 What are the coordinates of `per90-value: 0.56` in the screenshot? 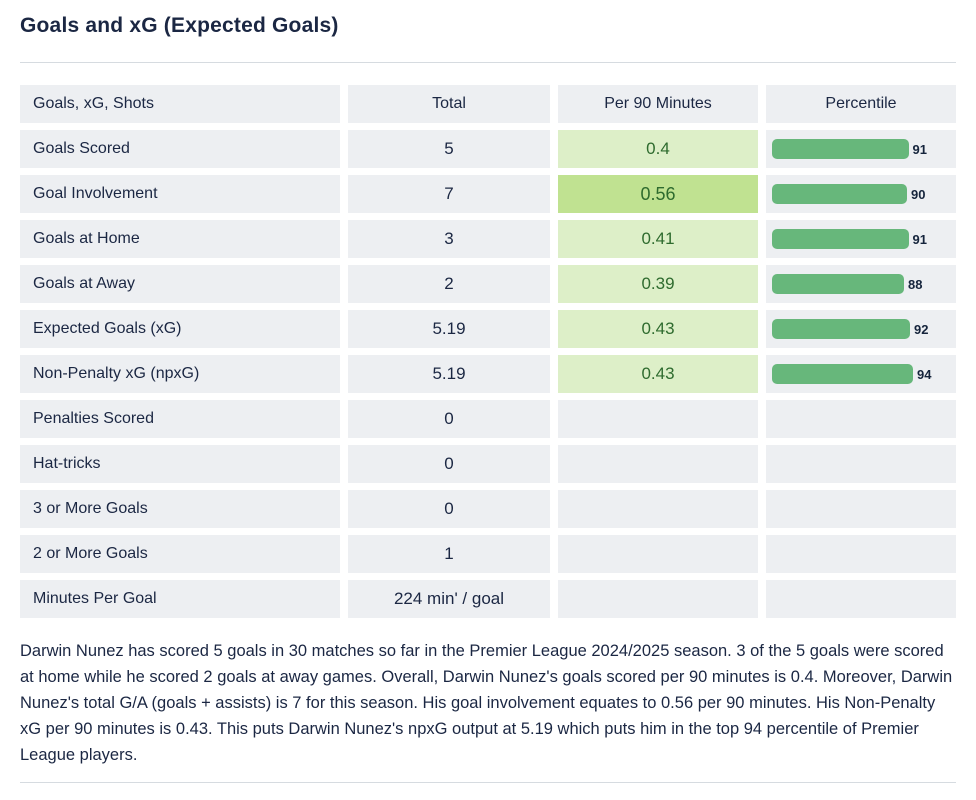 It's located at (658, 194).